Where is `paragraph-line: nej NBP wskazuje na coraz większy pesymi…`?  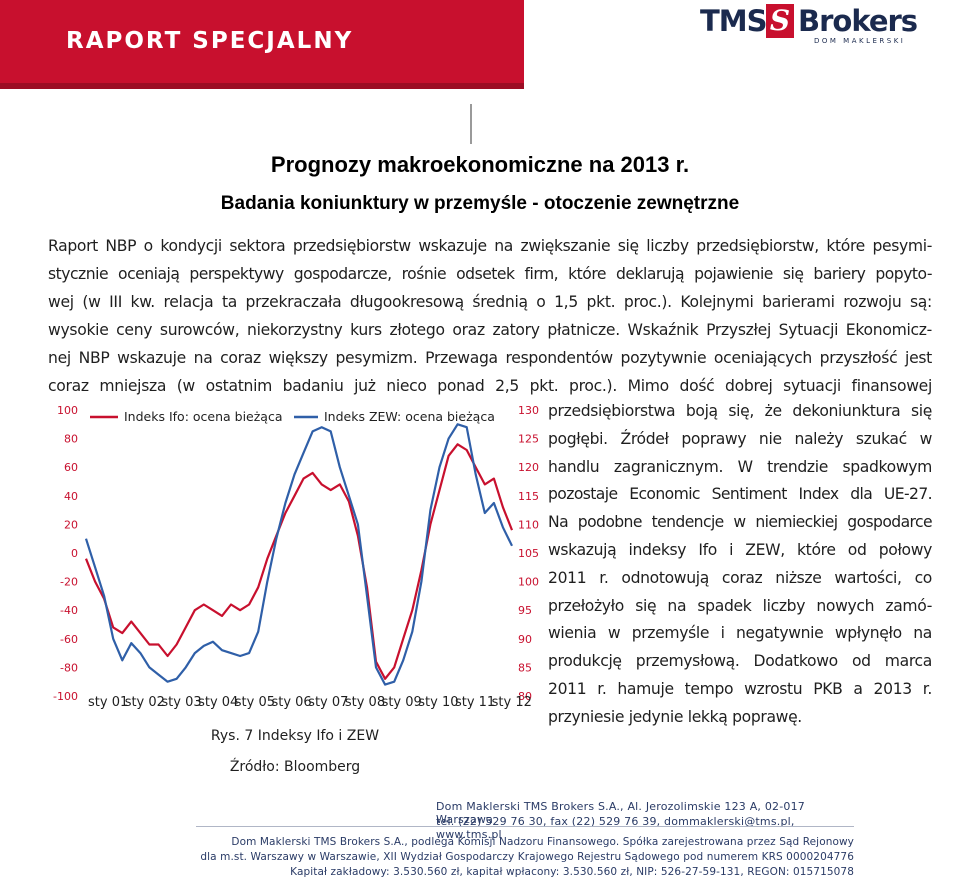 paragraph-line: nej NBP wskazuje na coraz większy pesymi… is located at coordinates (490, 358).